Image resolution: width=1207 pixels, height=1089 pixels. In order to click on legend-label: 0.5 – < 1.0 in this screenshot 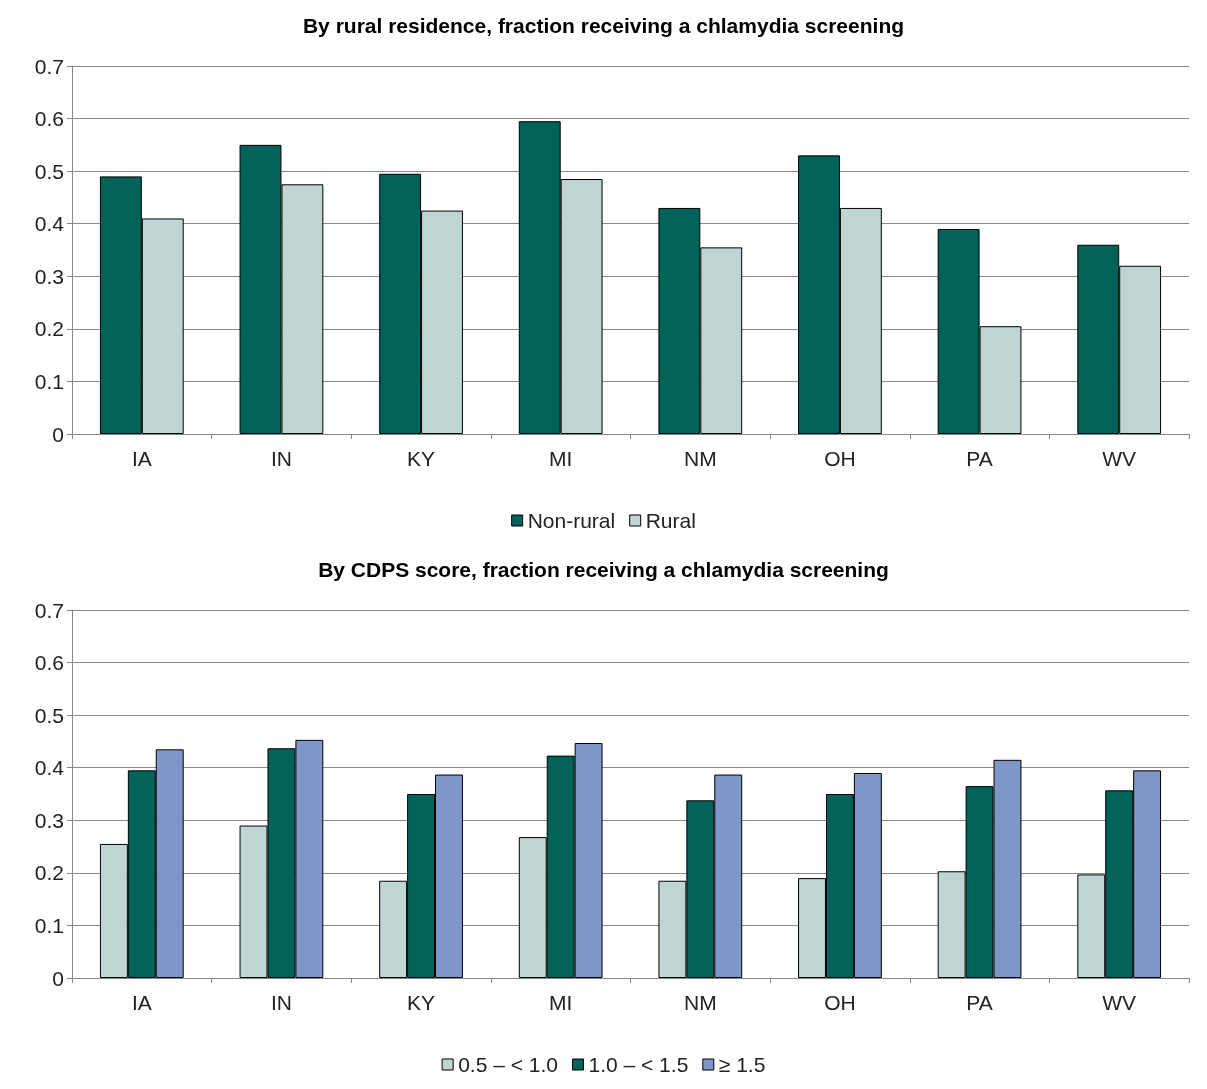, I will do `click(508, 1064)`.